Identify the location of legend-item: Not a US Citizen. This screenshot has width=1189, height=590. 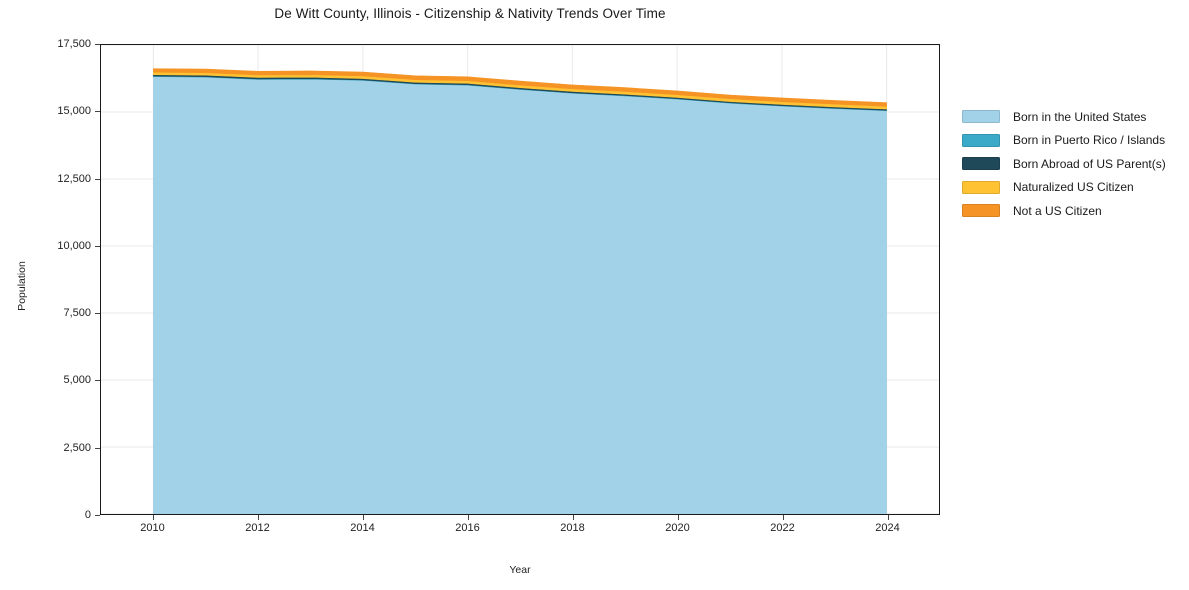
(1064, 211).